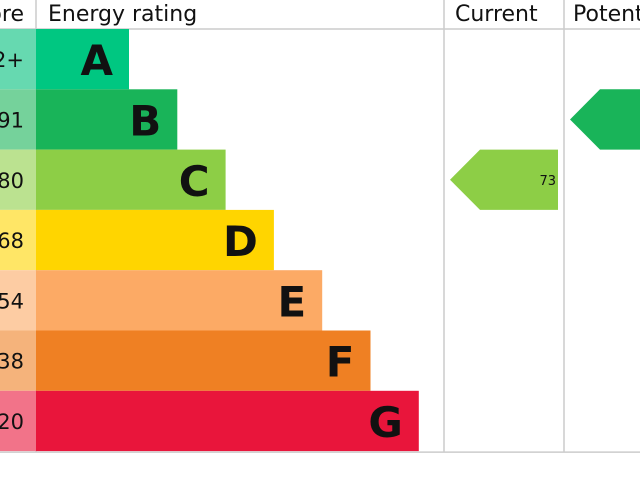 The height and width of the screenshot is (480, 640). Describe the element at coordinates (145, 120) in the screenshot. I see `band-letter: B` at that location.